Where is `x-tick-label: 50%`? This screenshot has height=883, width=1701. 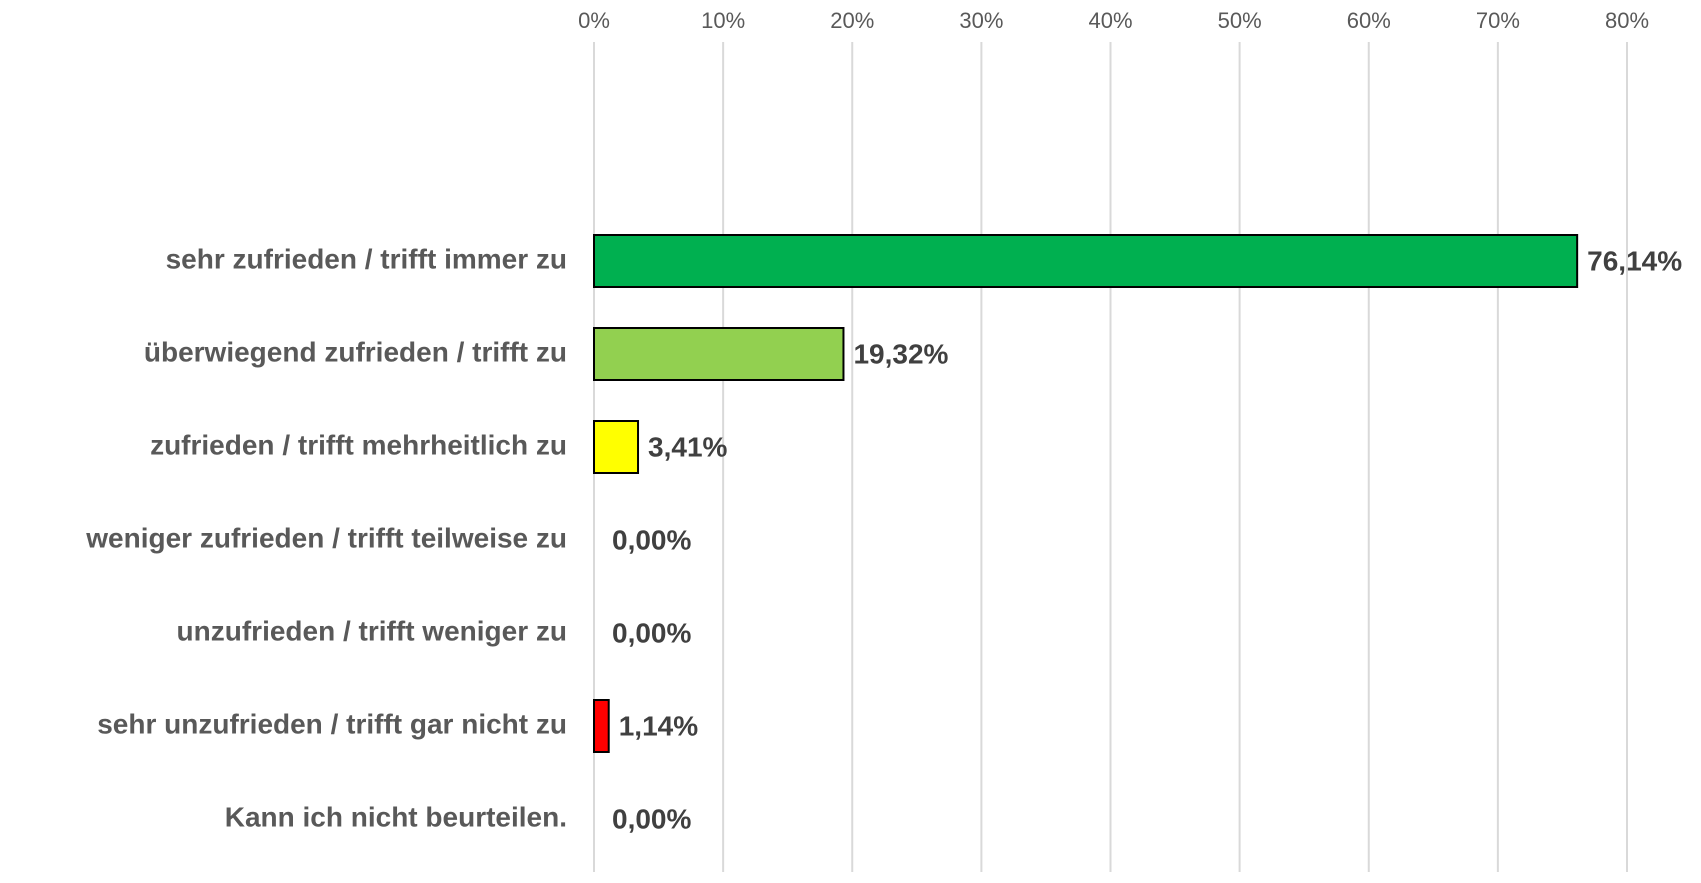 x-tick-label: 50% is located at coordinates (1240, 20).